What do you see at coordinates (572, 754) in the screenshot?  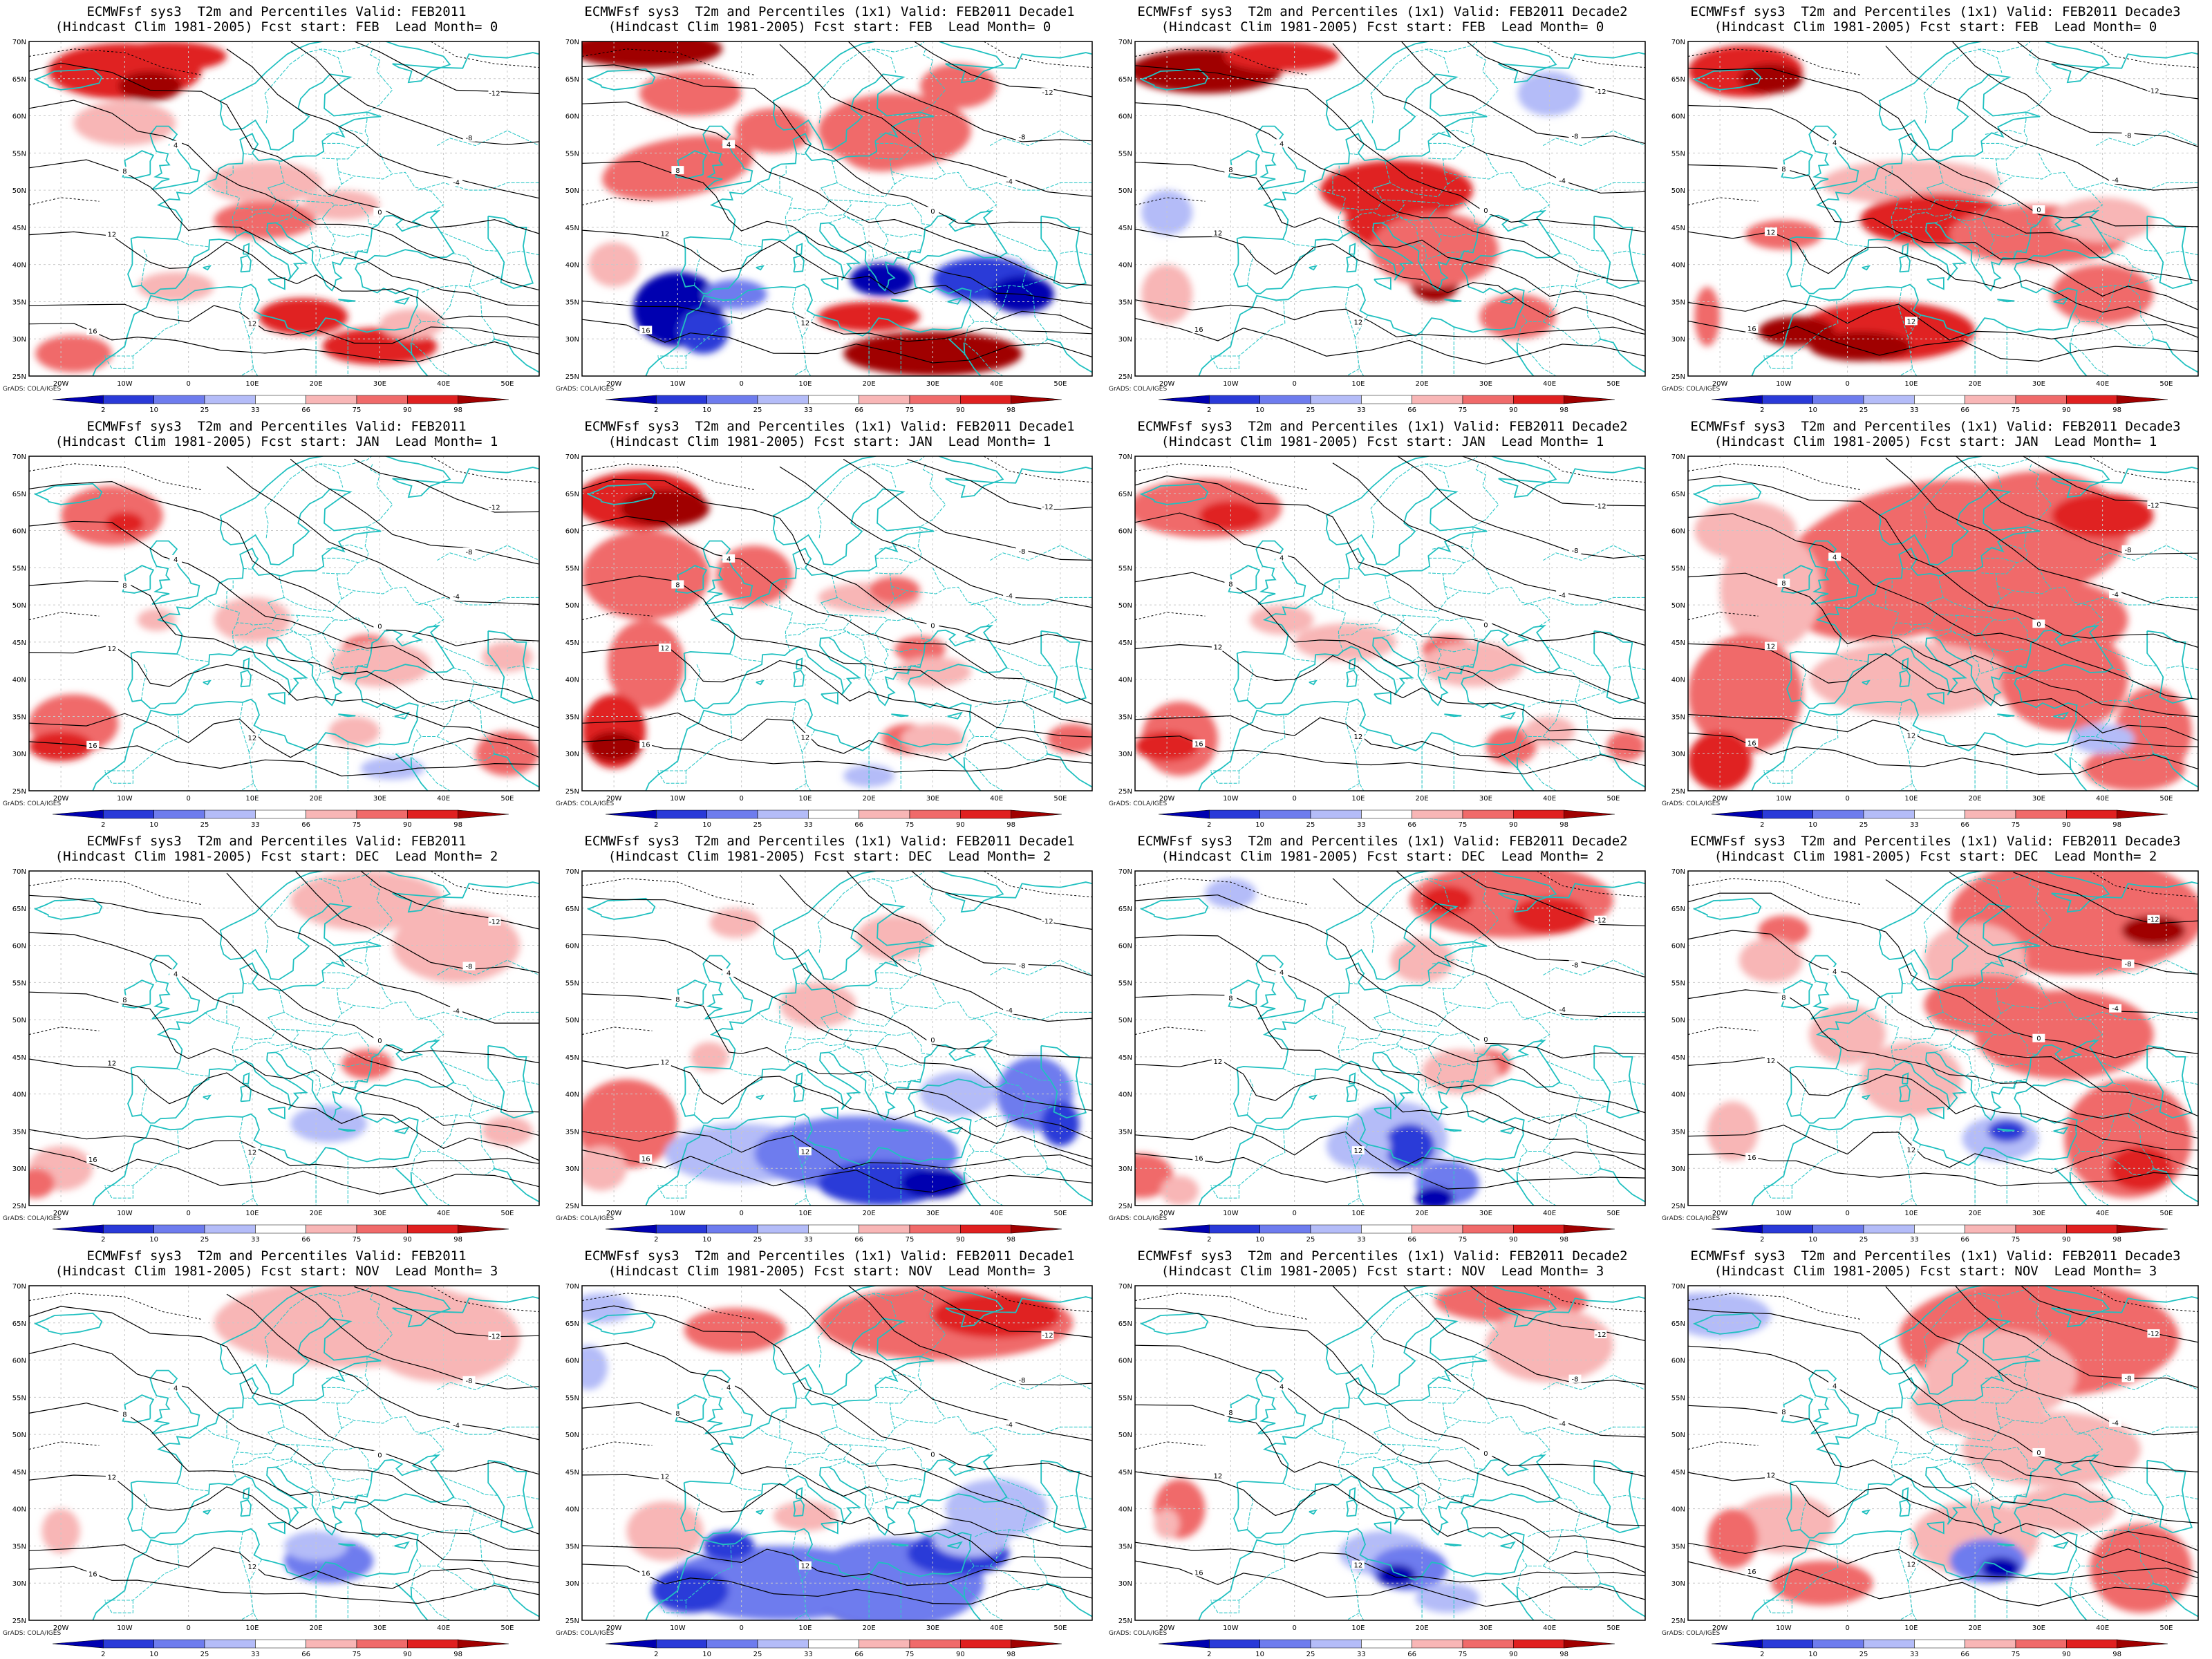 I see `latitude-label: 30N` at bounding box center [572, 754].